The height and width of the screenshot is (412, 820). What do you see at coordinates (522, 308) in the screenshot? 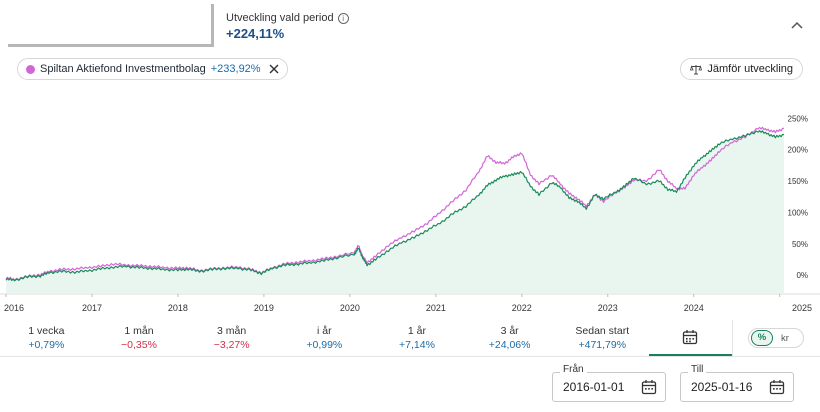
I see `x-tick-label: 2022` at bounding box center [522, 308].